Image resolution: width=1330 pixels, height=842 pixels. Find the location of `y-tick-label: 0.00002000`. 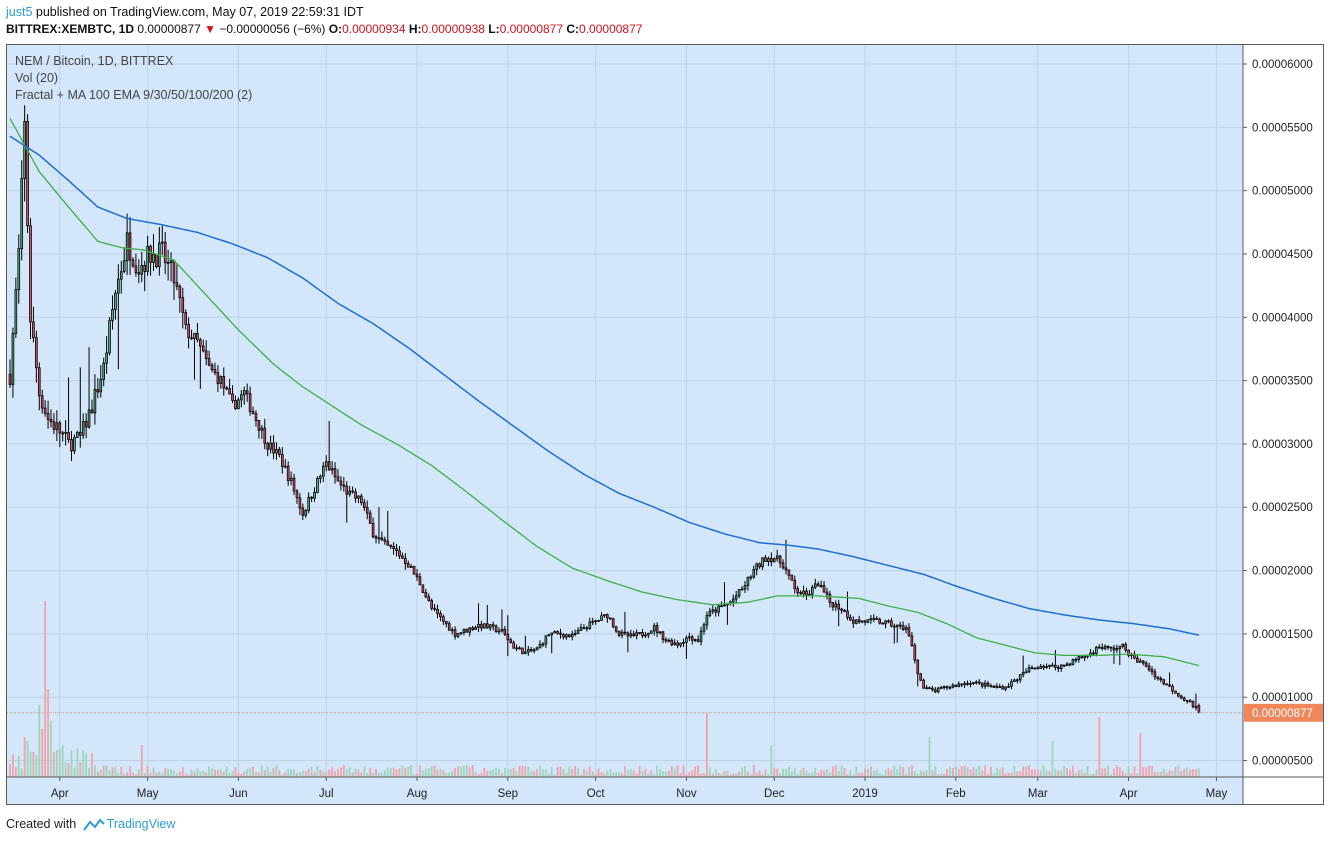

y-tick-label: 0.00002000 is located at coordinates (1282, 572).